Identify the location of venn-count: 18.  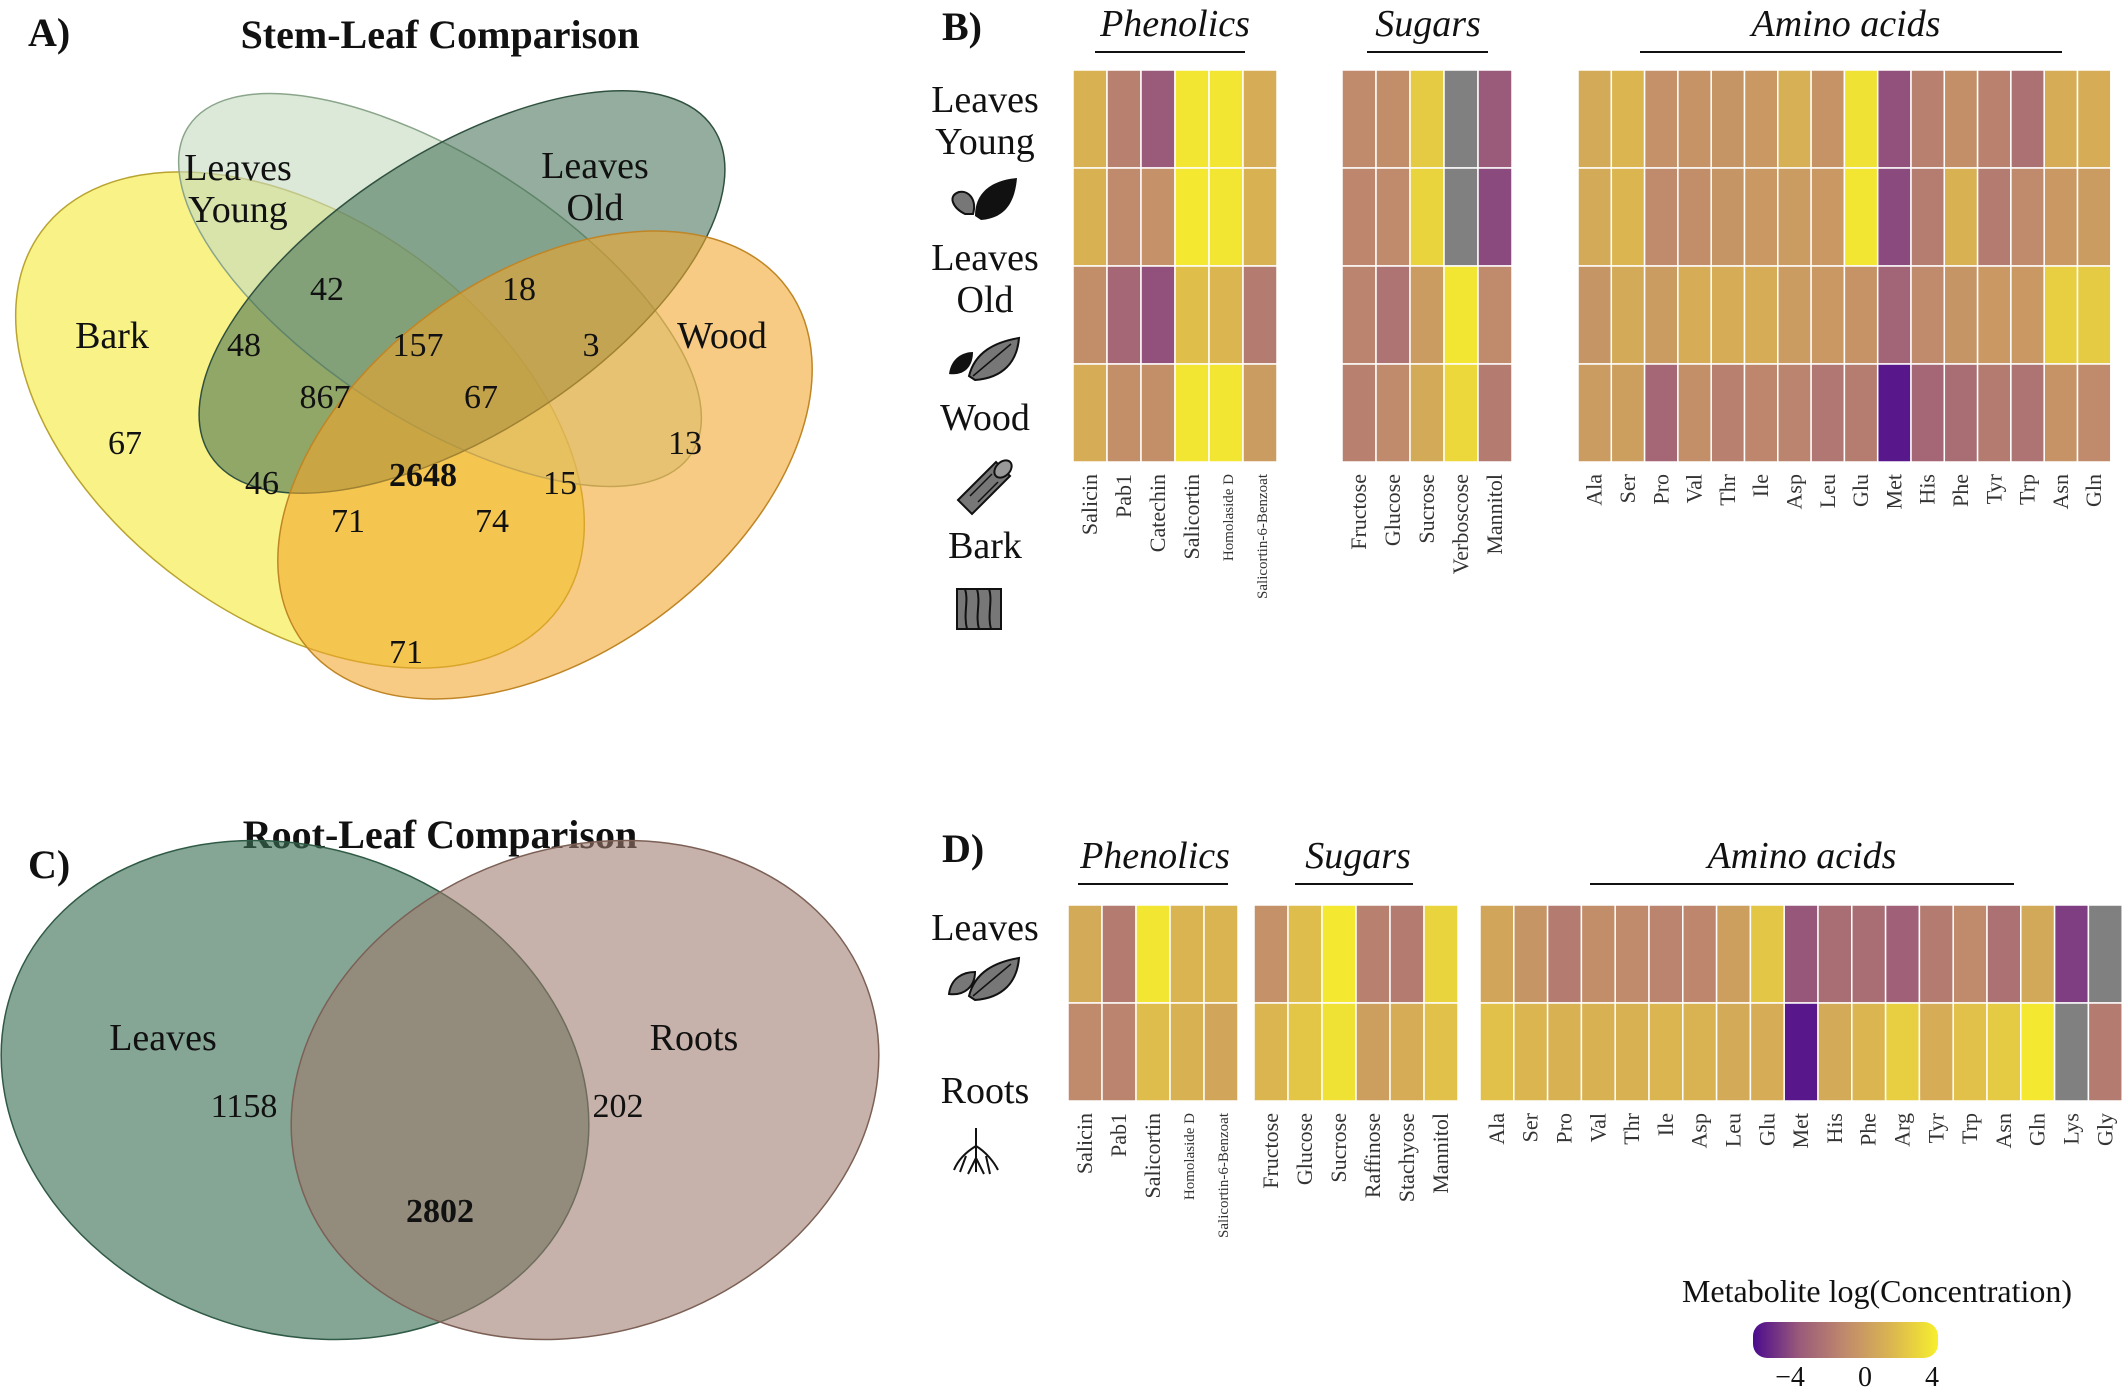
(519, 289).